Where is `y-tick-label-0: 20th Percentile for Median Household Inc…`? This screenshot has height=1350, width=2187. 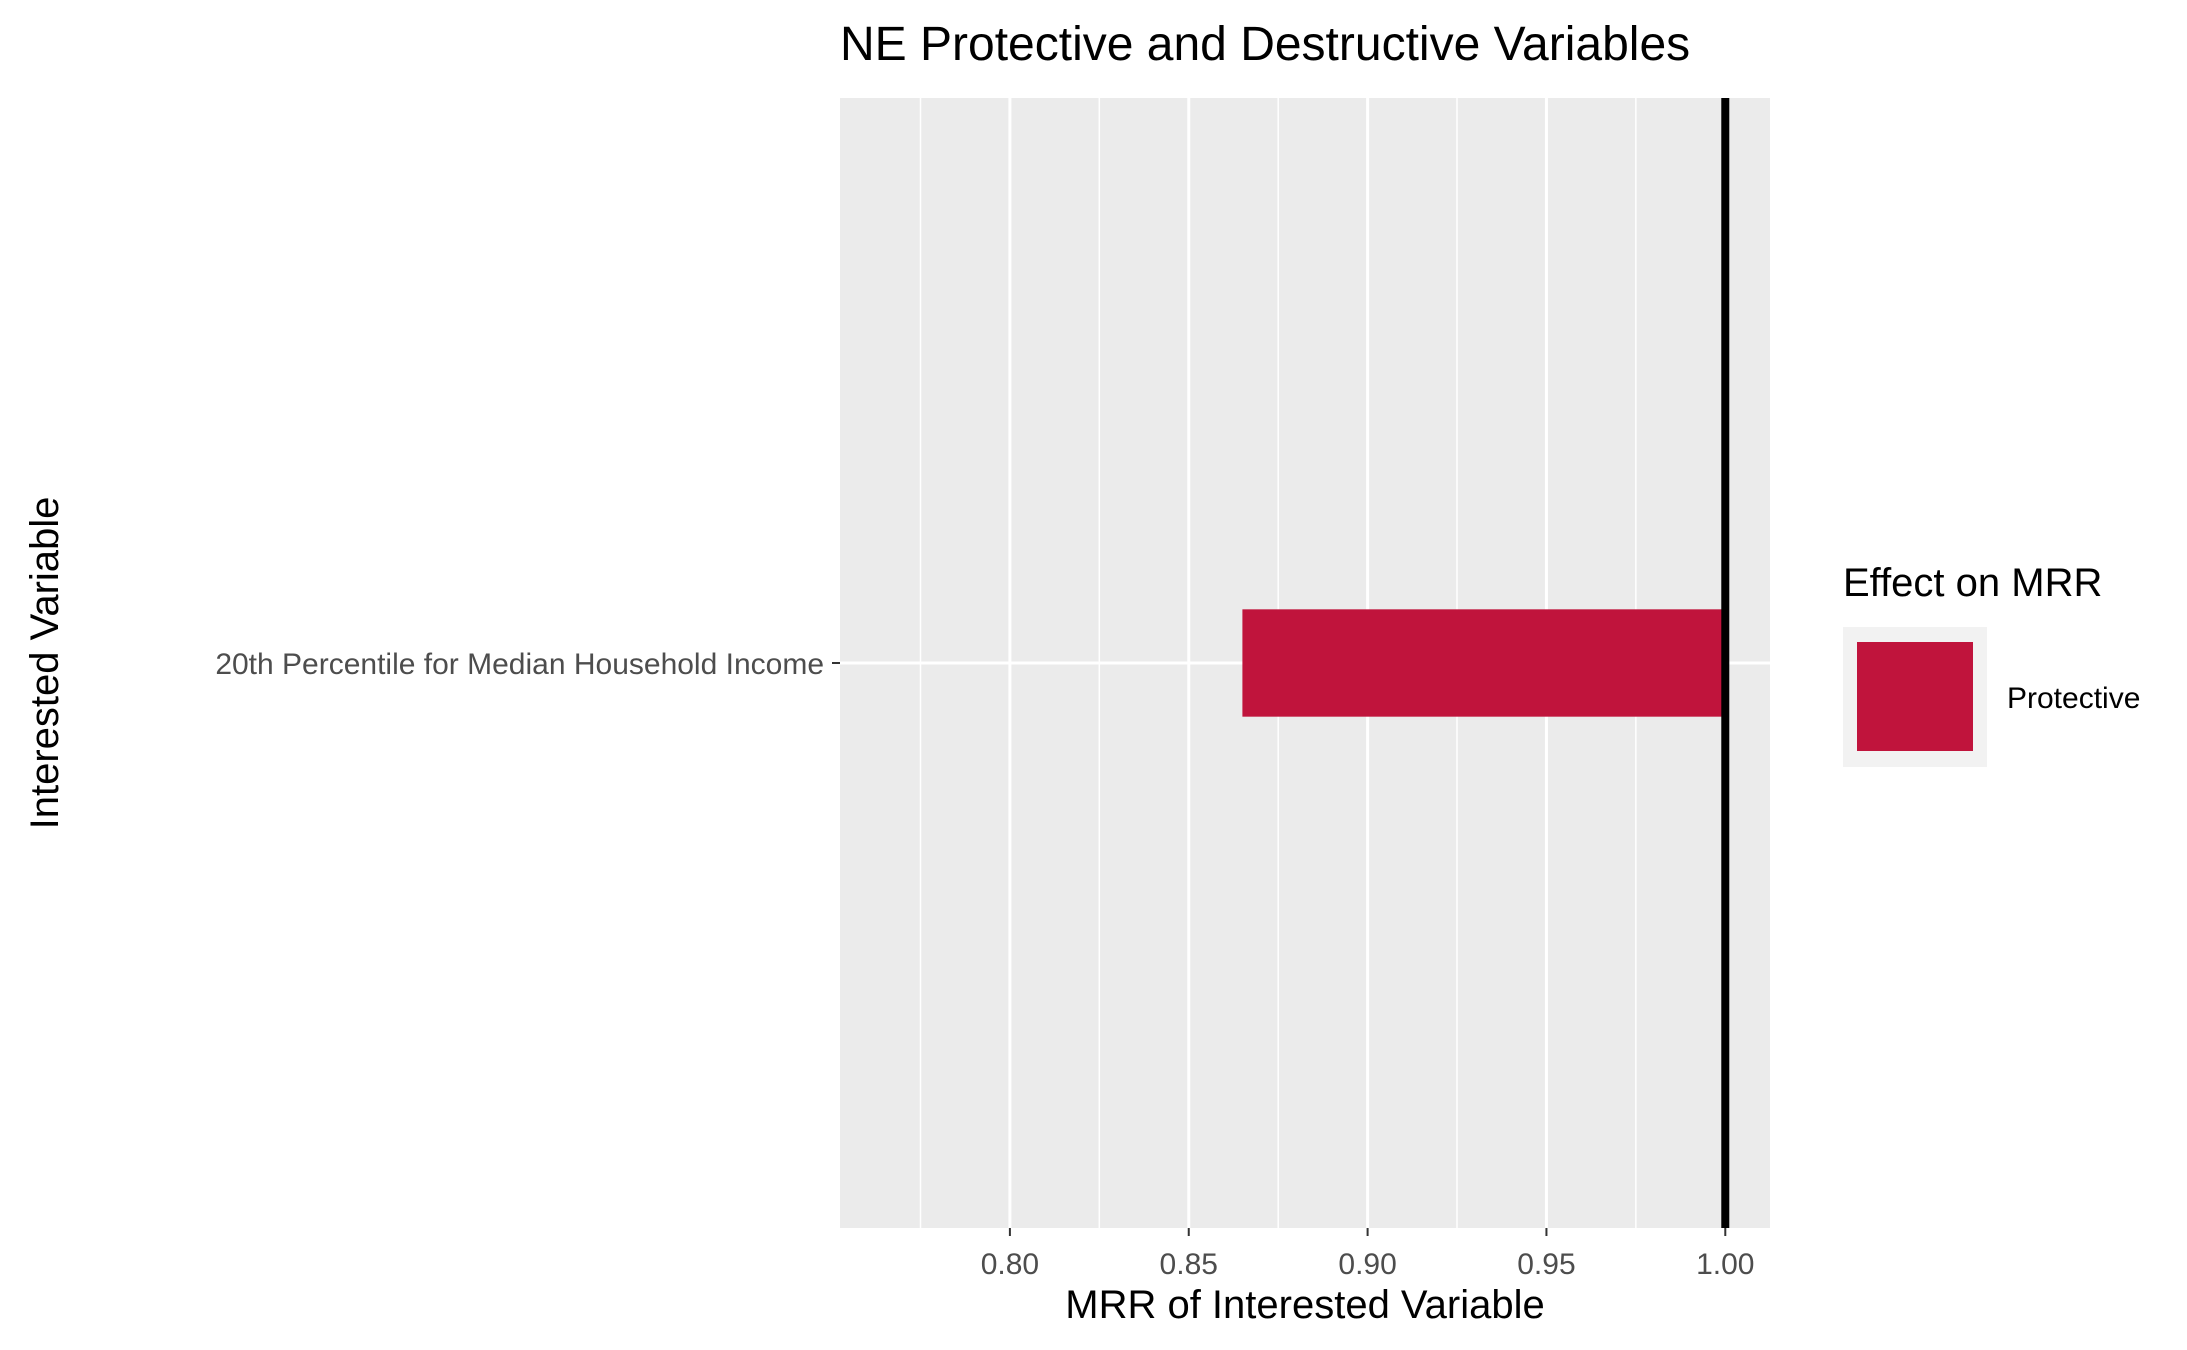 y-tick-label-0: 20th Percentile for Median Household Inc… is located at coordinates (519, 664).